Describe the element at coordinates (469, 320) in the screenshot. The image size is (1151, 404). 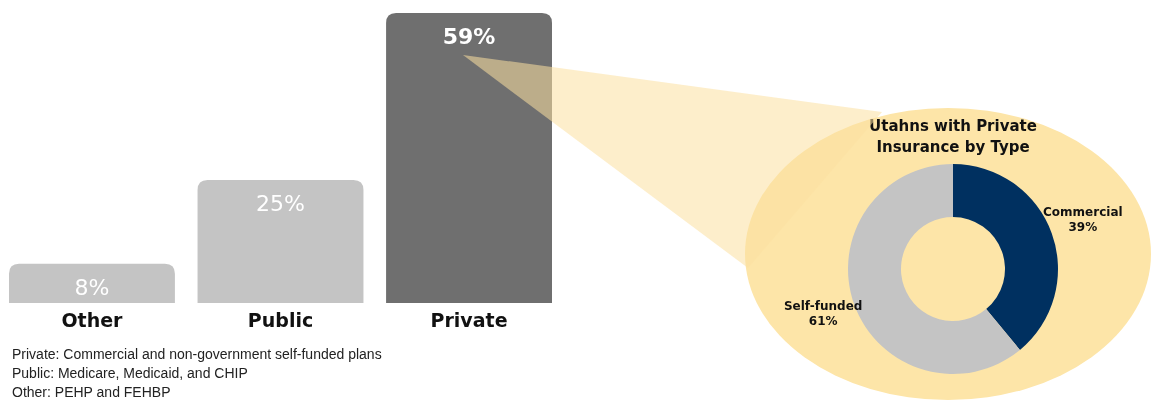
I see `x-tick-label: Private` at that location.